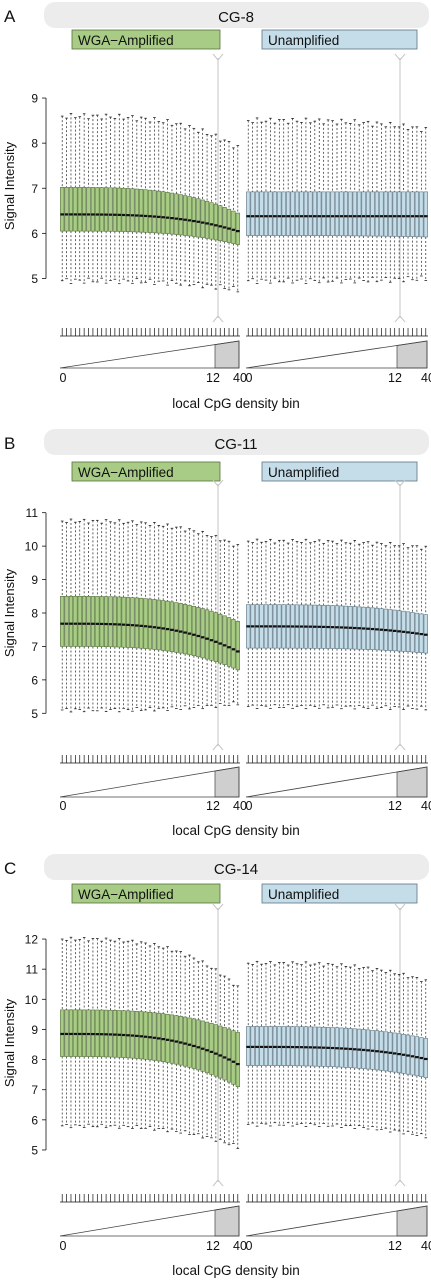 The height and width of the screenshot is (1280, 431). What do you see at coordinates (34, 580) in the screenshot?
I see `y-tick-label: 9` at bounding box center [34, 580].